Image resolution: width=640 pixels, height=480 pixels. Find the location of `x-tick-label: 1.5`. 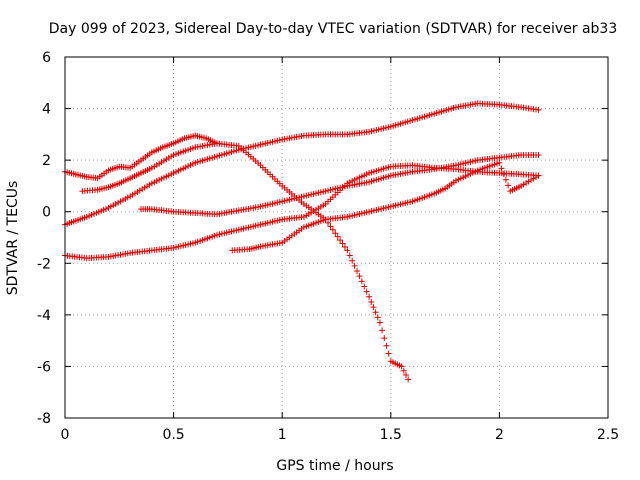

x-tick-label: 1.5 is located at coordinates (391, 435).